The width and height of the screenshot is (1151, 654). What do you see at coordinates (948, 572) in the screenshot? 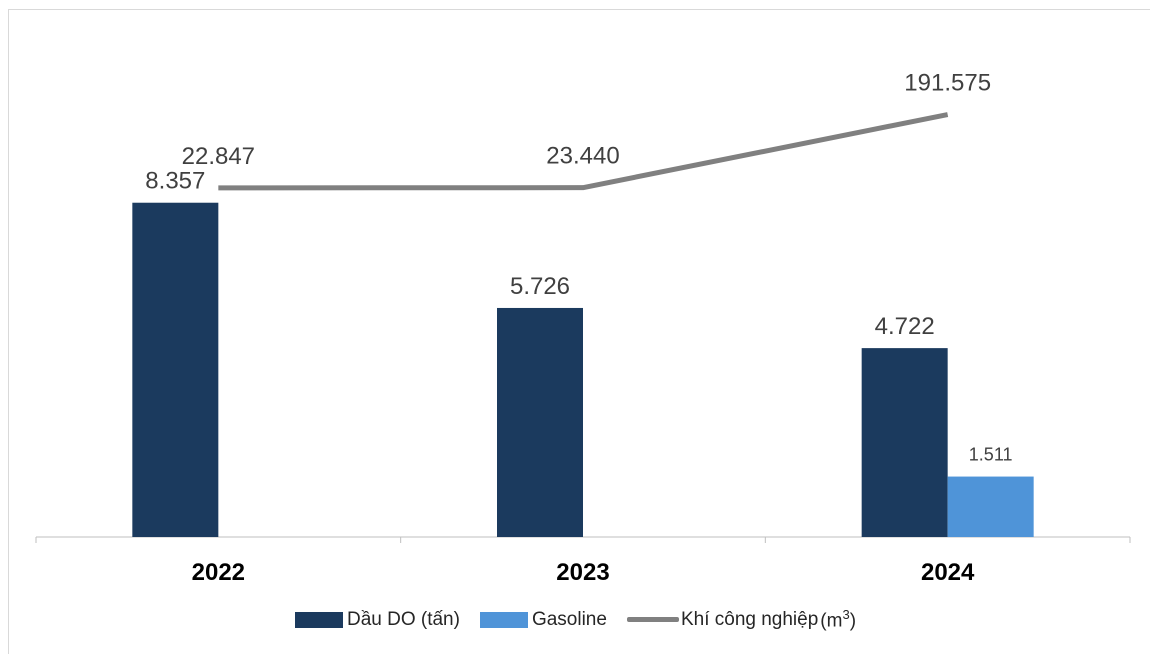
I see `x-tick-label: 2024` at bounding box center [948, 572].